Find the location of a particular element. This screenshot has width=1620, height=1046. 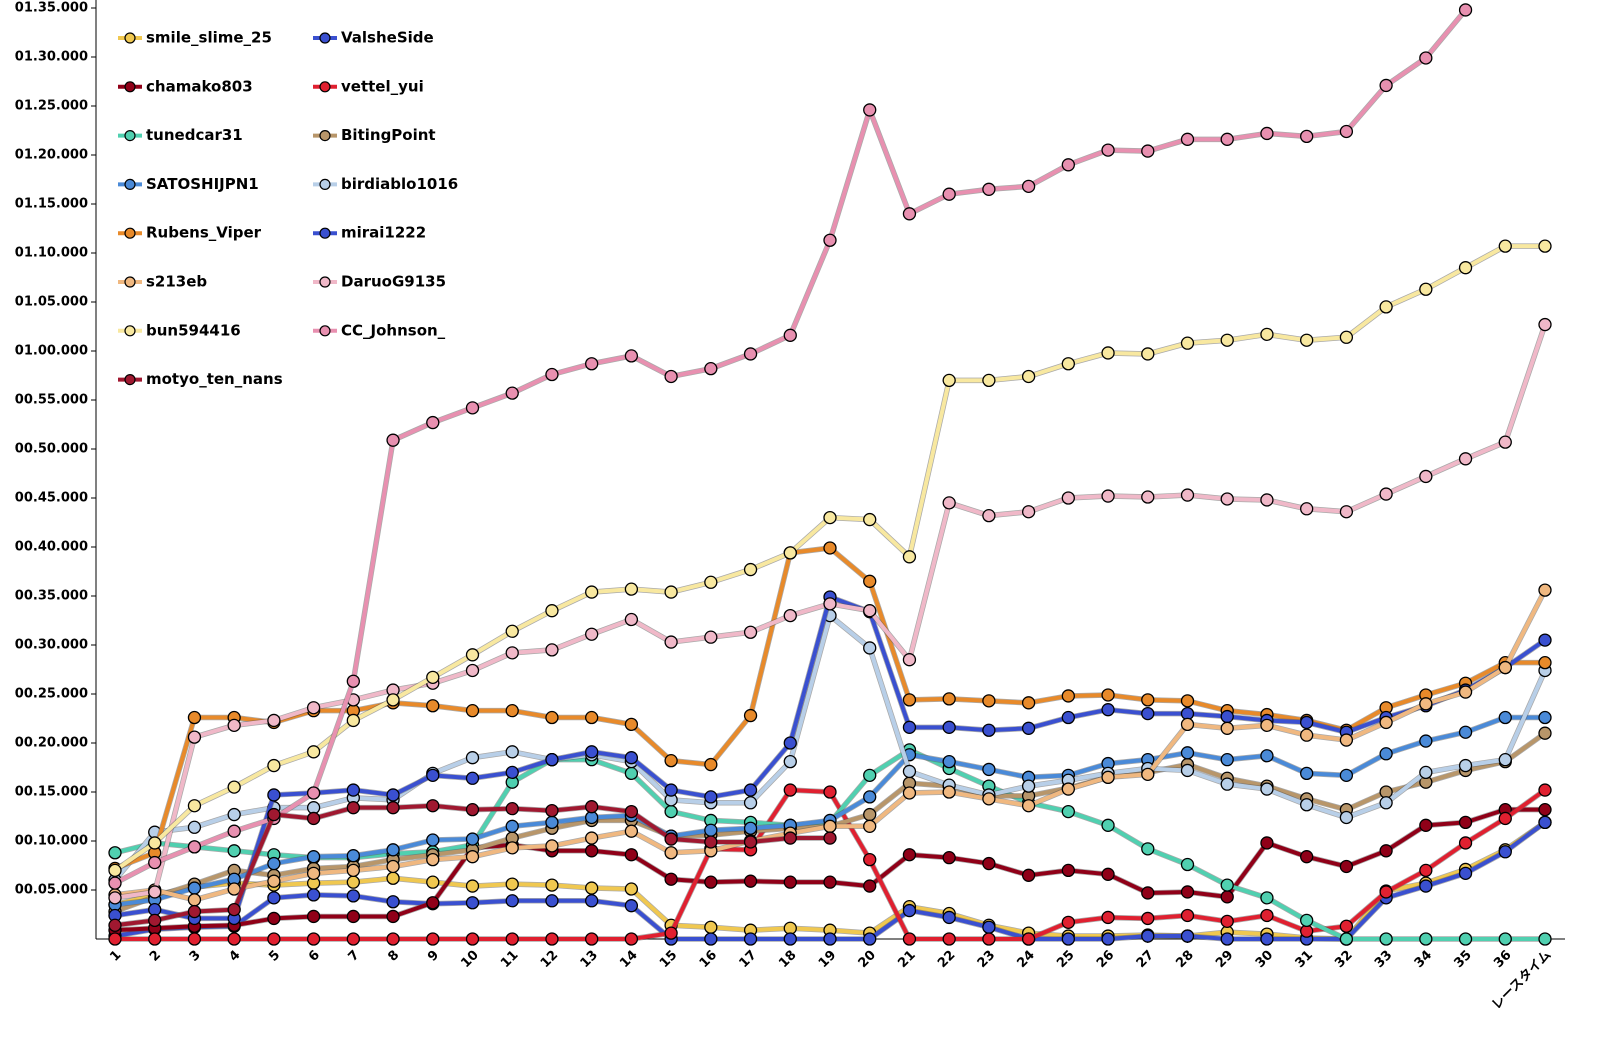

legend-label: bun594416 is located at coordinates (193, 330).